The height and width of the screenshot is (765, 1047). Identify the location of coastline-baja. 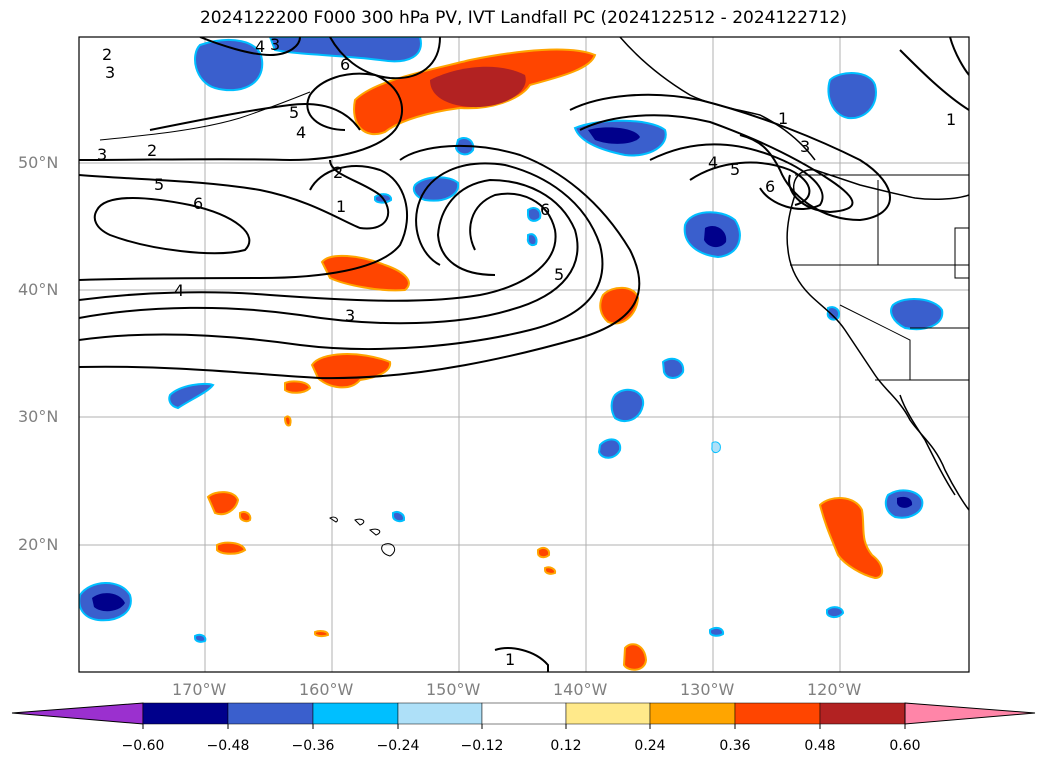
(927, 445).